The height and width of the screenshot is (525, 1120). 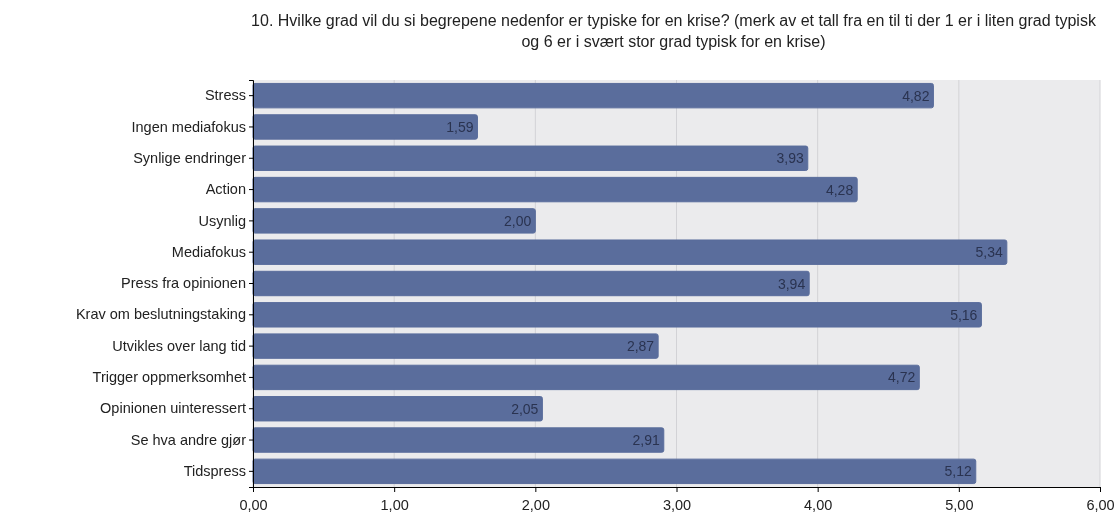 What do you see at coordinates (222, 220) in the screenshot?
I see `y-tick-label: Usynlig` at bounding box center [222, 220].